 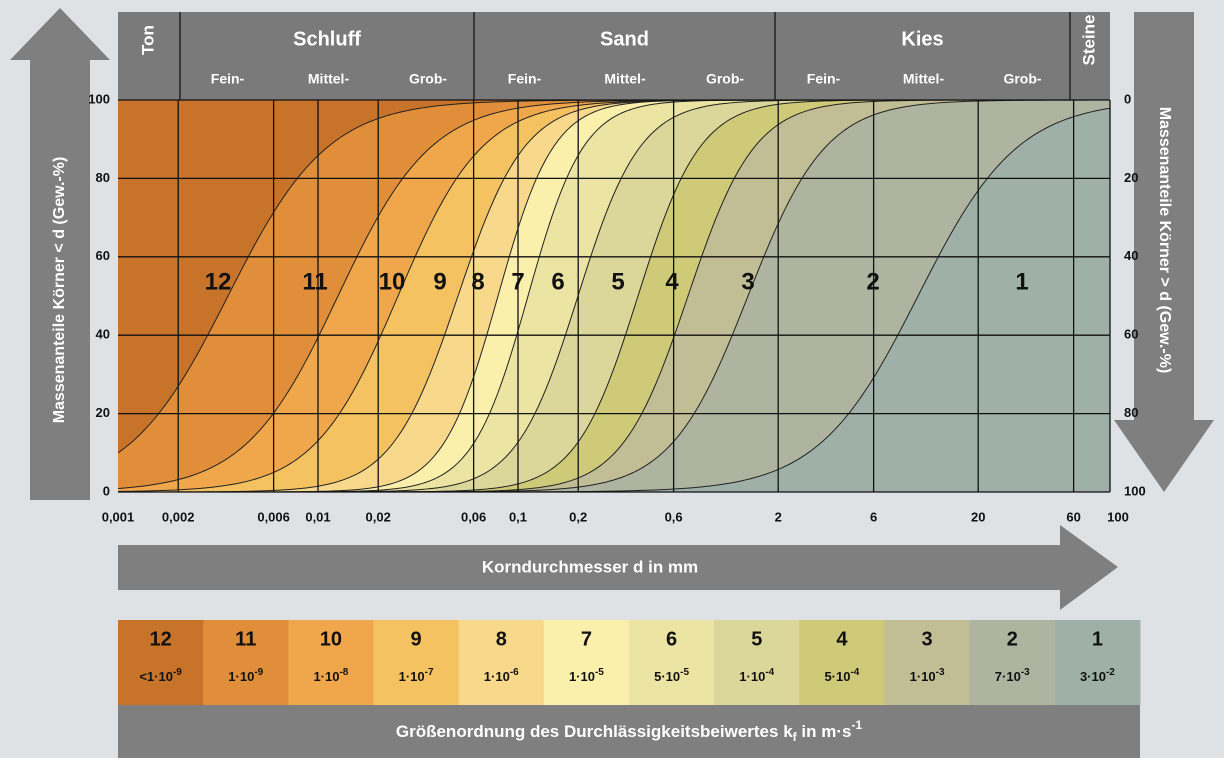 I want to click on footer-bar, so click(x=629, y=731).